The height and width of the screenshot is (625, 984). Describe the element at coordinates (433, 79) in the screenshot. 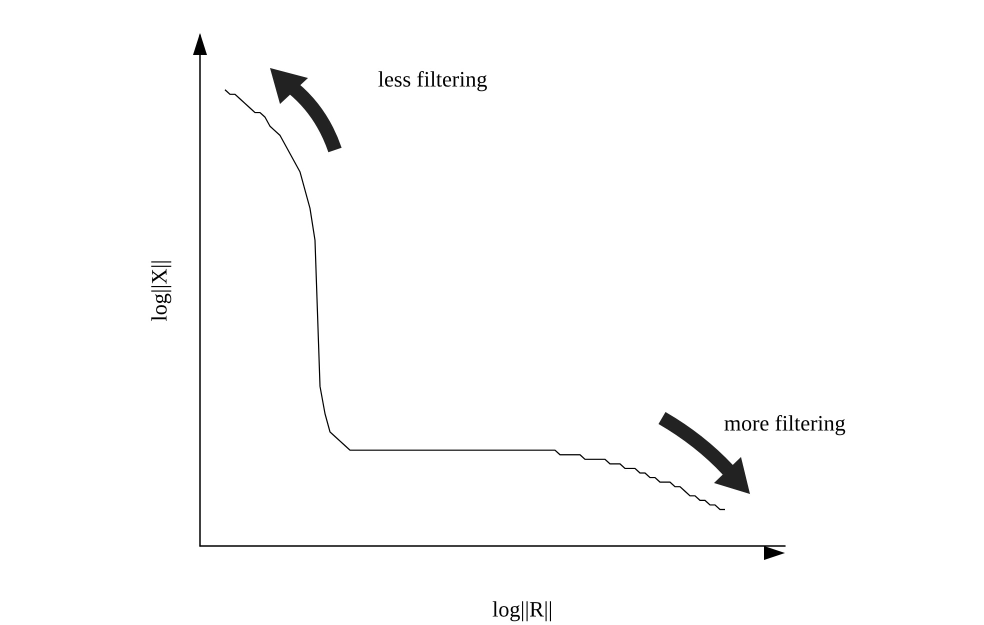

I see `annotation: less filtering` at that location.